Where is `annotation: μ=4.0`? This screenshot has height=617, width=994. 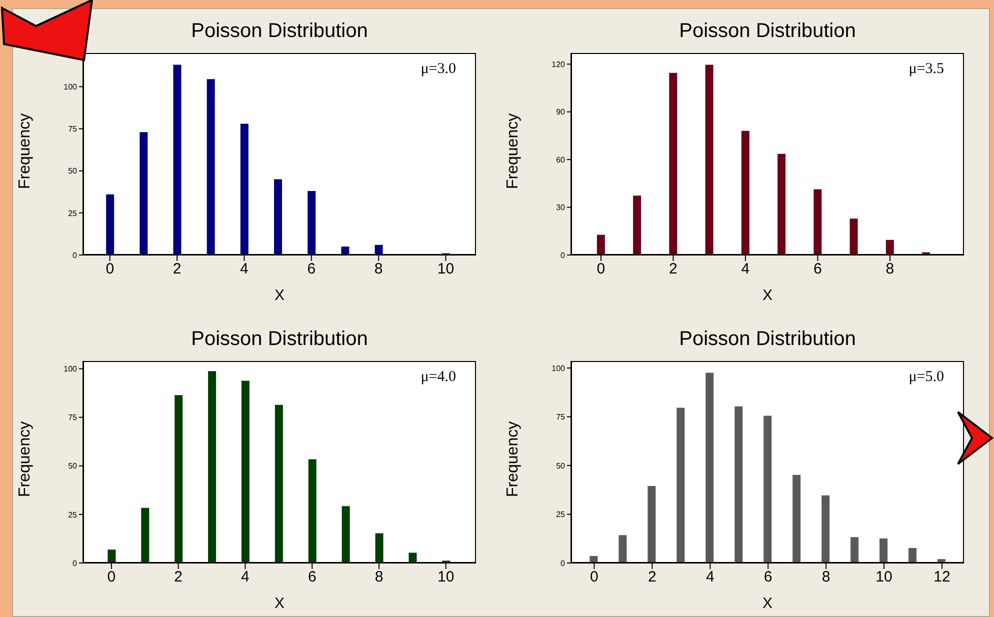
annotation: μ=4.0 is located at coordinates (438, 377).